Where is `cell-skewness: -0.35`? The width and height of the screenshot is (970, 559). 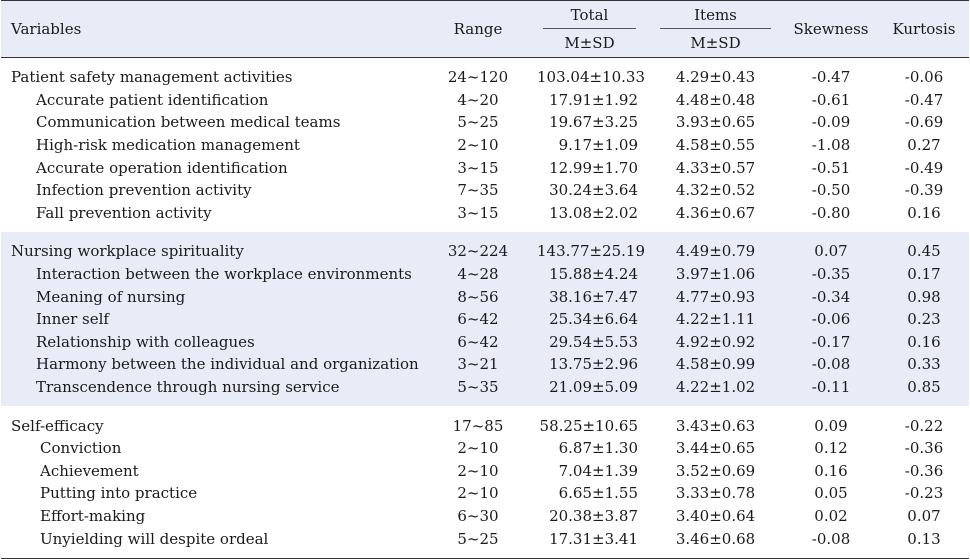
cell-skewness: -0.35 is located at coordinates (831, 274).